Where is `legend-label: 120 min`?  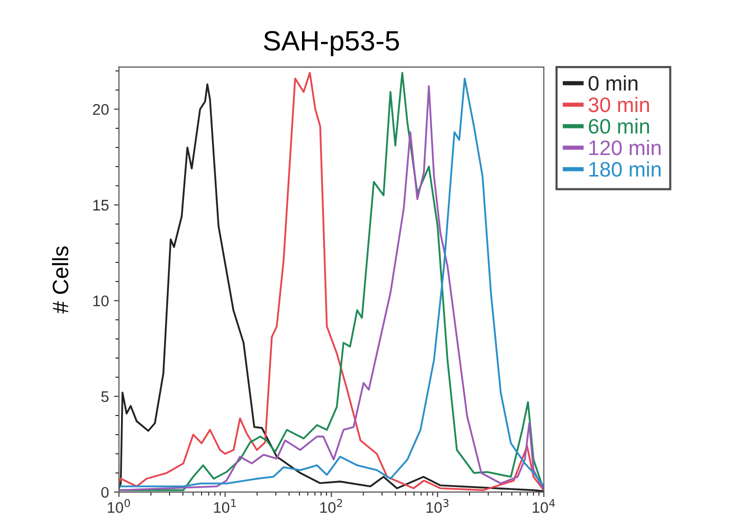
legend-label: 120 min is located at coordinates (625, 148).